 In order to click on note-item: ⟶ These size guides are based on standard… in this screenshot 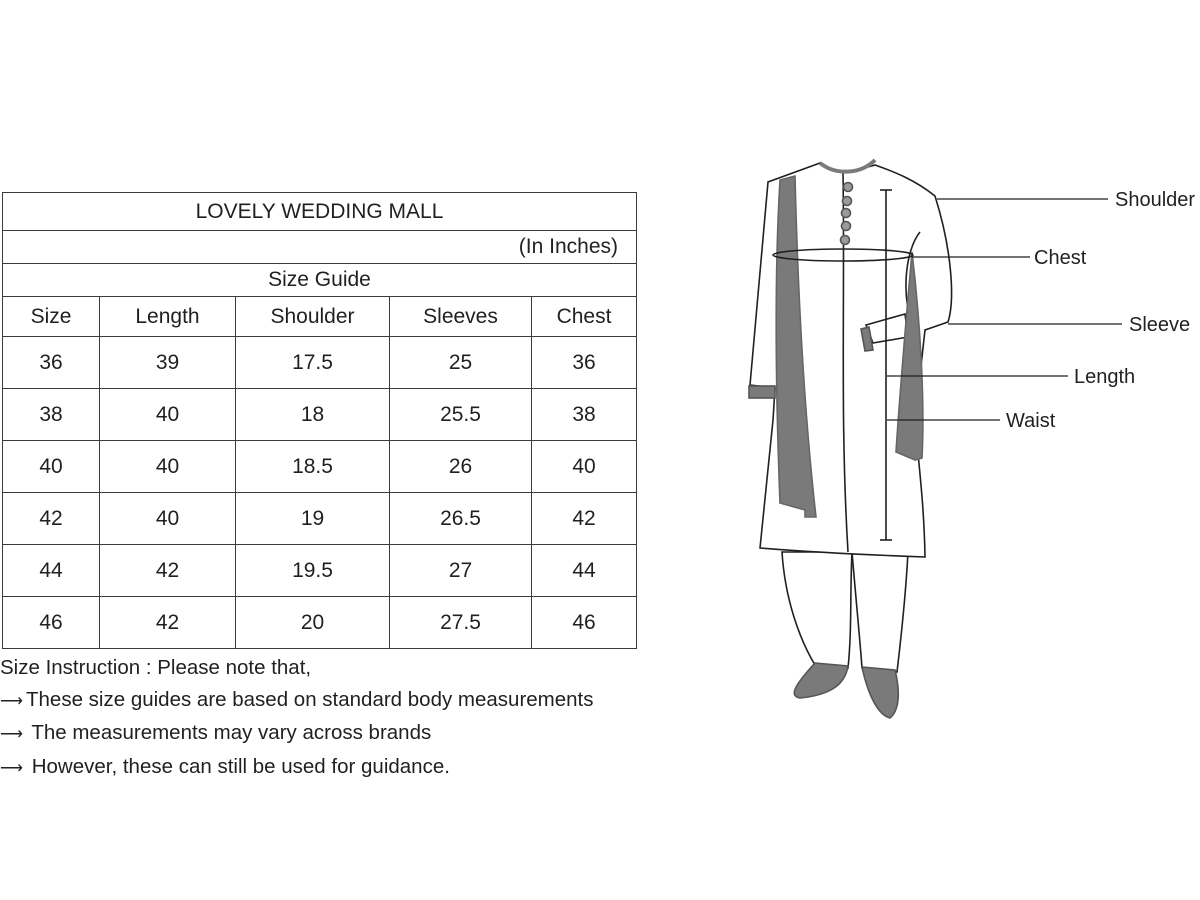, I will do `click(297, 701)`.